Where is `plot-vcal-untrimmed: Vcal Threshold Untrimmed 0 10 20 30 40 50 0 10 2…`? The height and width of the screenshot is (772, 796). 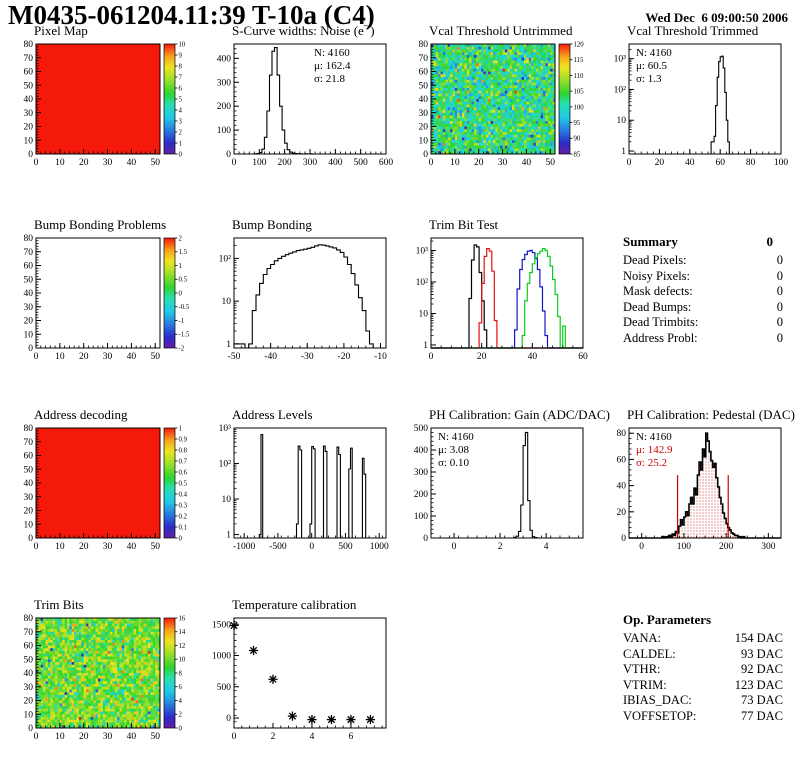 plot-vcal-untrimmed: Vcal Threshold Untrimmed 0 10 20 30 40 50 0 10 2… is located at coordinates (505, 109).